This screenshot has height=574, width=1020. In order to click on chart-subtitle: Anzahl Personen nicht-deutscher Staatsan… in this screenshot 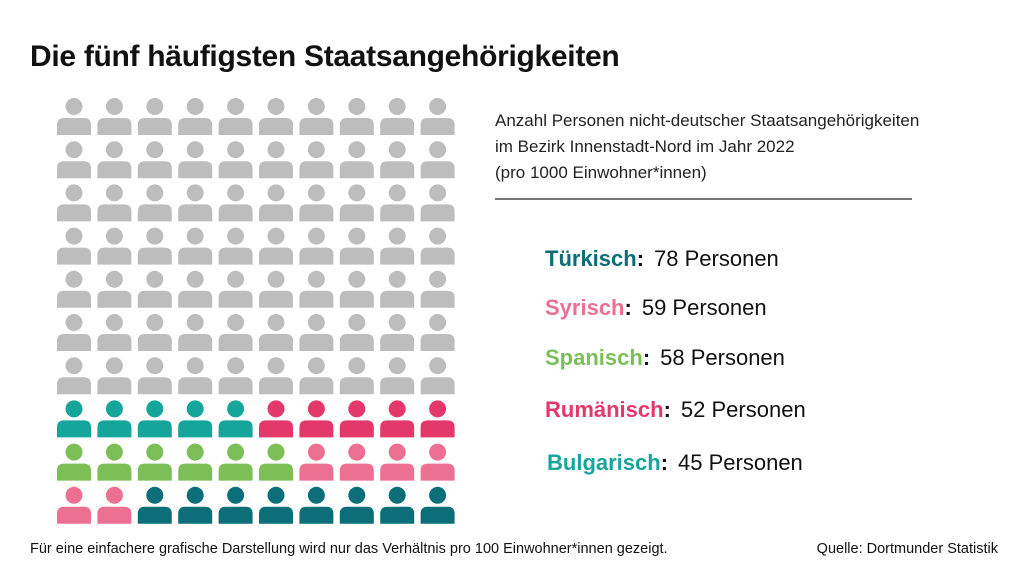, I will do `click(745, 147)`.